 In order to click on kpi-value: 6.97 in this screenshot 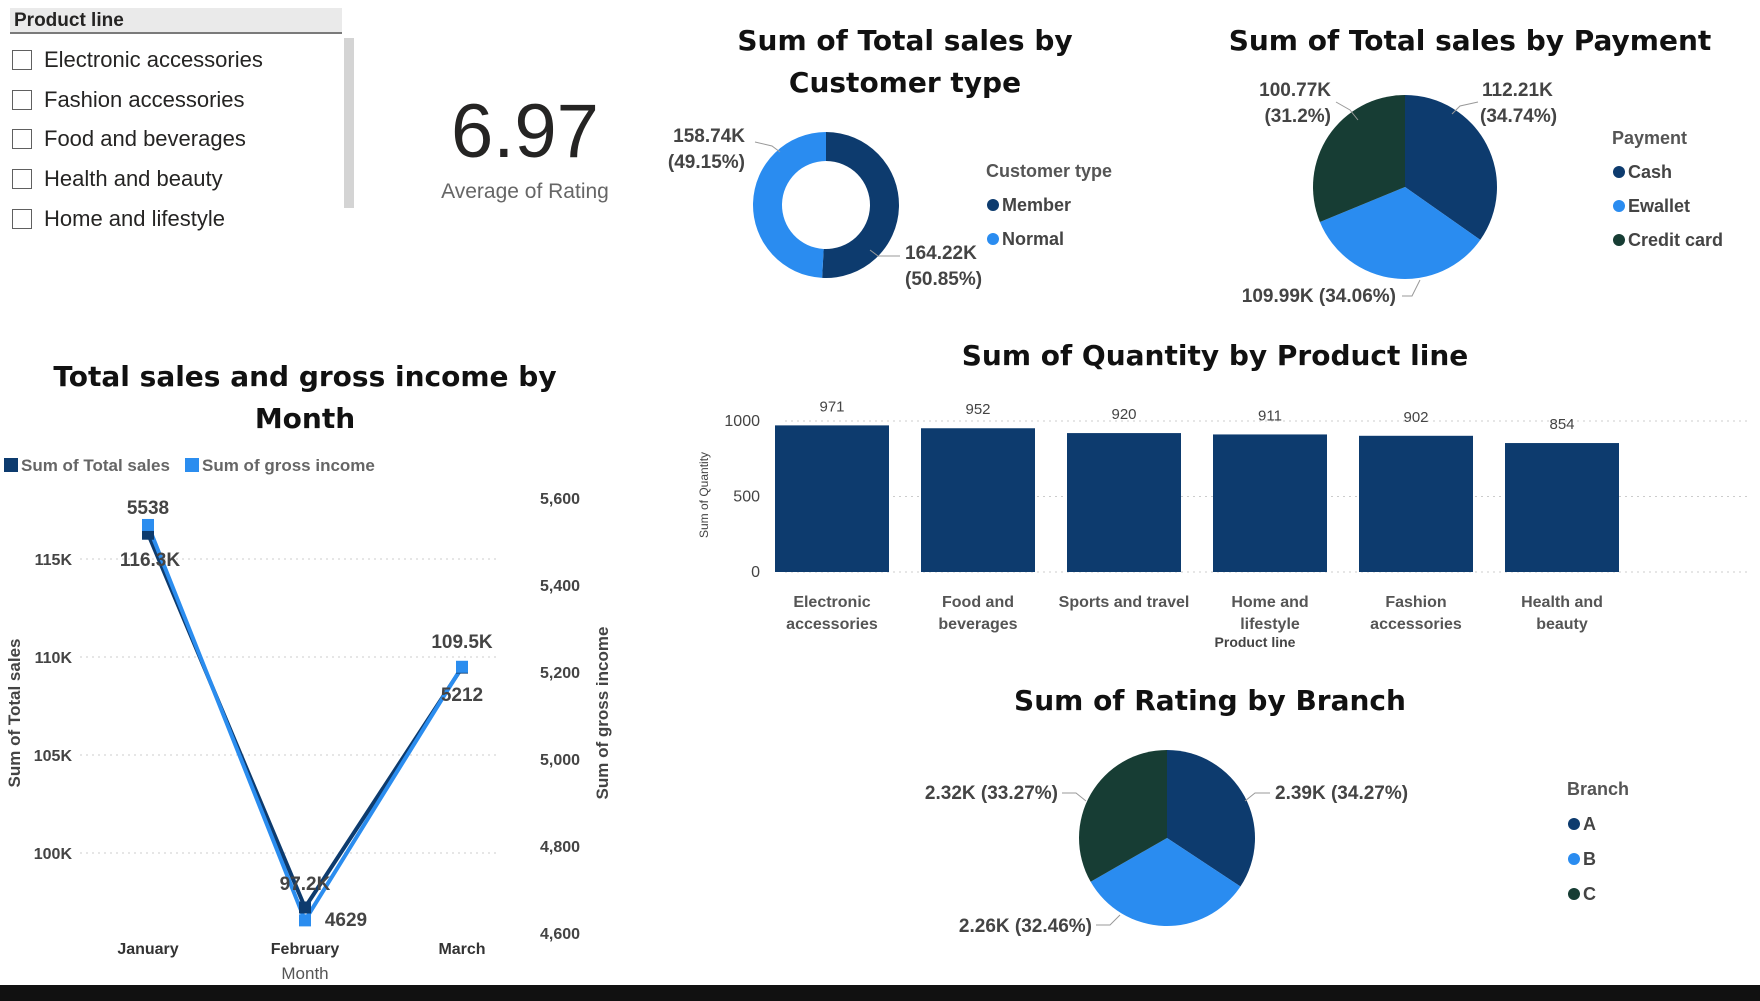, I will do `click(525, 131)`.